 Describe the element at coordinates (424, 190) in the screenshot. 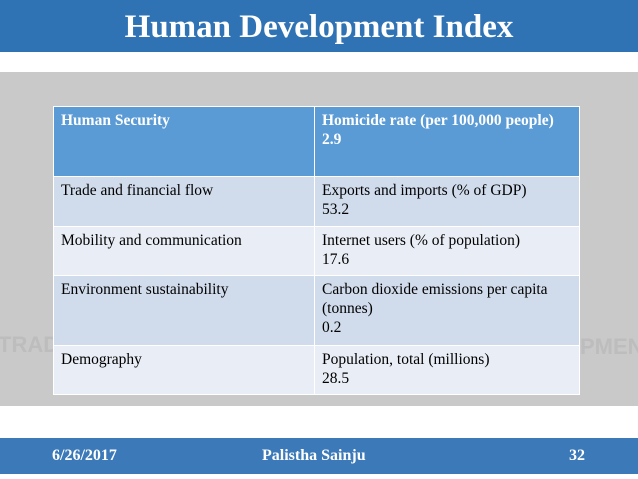

I see `indicator-label: Exports and imports (% of GDP)` at that location.